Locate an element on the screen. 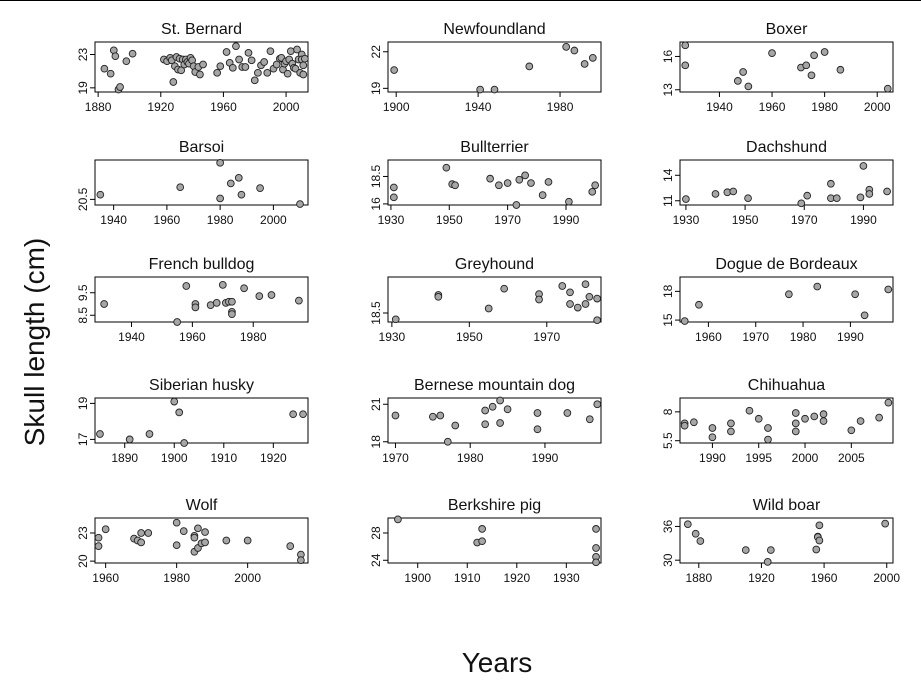  y-tick-label: 17 is located at coordinates (83, 439).